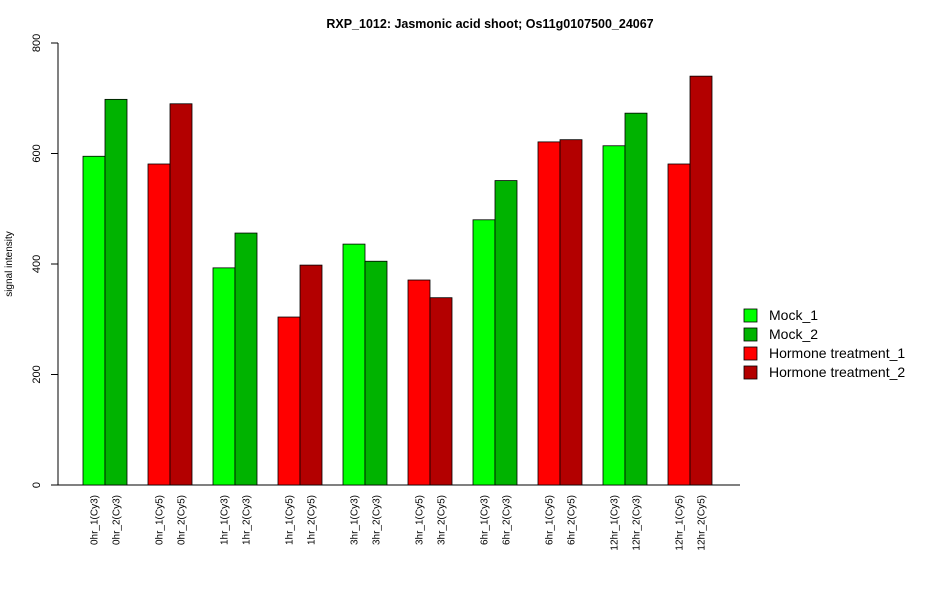 The height and width of the screenshot is (600, 950). What do you see at coordinates (680, 523) in the screenshot?
I see `x-tick-label: 12hr_1(Cy5)` at bounding box center [680, 523].